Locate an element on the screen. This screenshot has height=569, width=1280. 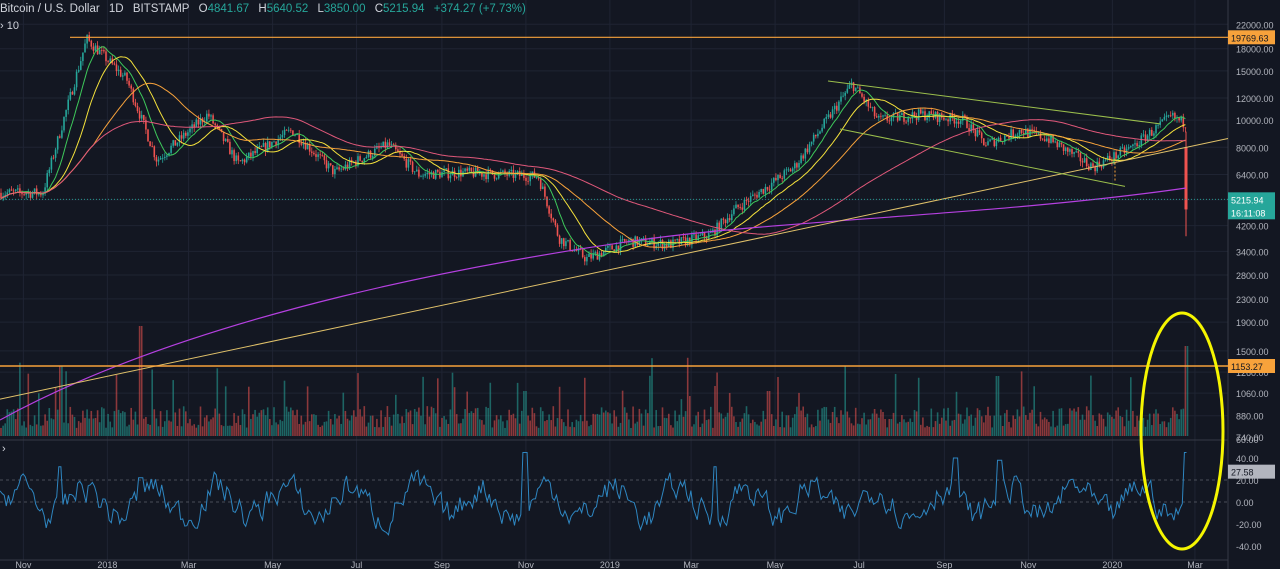
price-tick-label: 22000.00 is located at coordinates (1255, 25).